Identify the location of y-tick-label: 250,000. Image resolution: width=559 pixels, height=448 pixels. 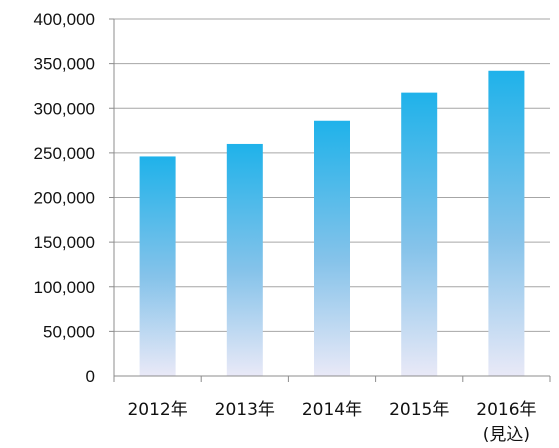
(64, 153).